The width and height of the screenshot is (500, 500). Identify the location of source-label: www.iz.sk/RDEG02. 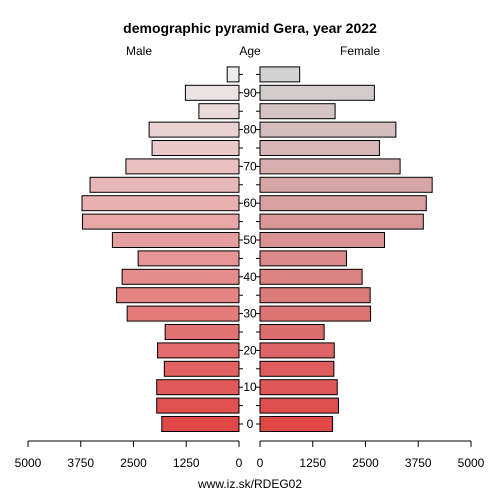
(249, 484).